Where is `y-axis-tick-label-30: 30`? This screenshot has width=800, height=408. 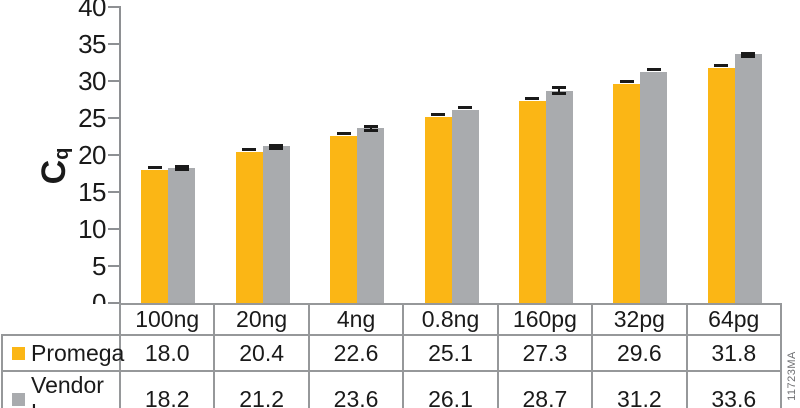
y-axis-tick-label-30: 30 is located at coordinates (92, 81).